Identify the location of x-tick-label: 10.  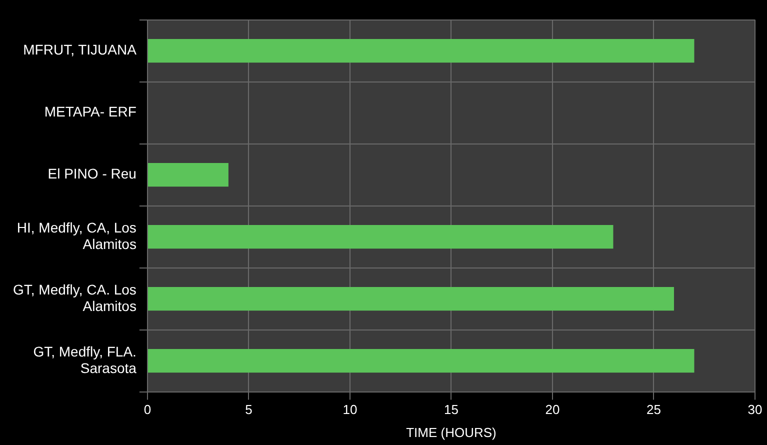
(350, 410).